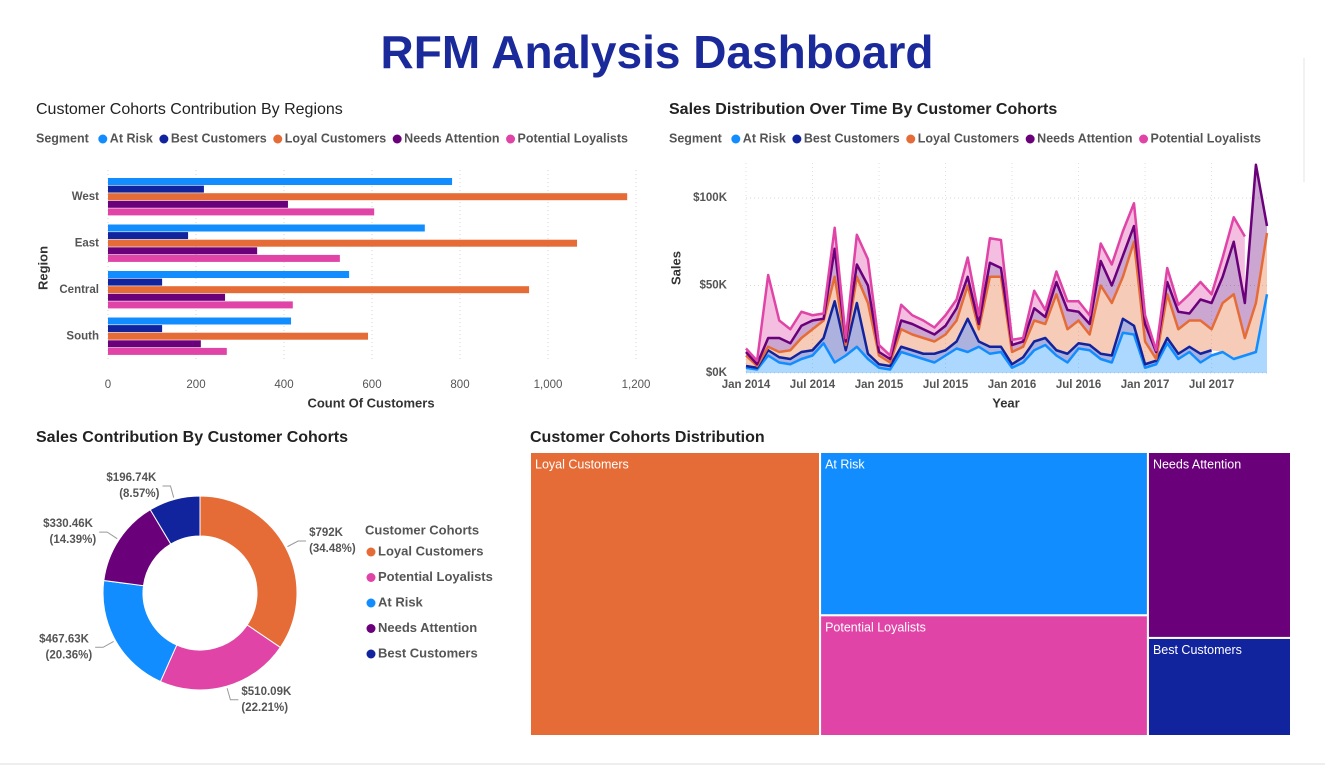 This screenshot has height=766, width=1325. Describe the element at coordinates (82, 337) in the screenshot. I see `y-tick-label: South` at that location.